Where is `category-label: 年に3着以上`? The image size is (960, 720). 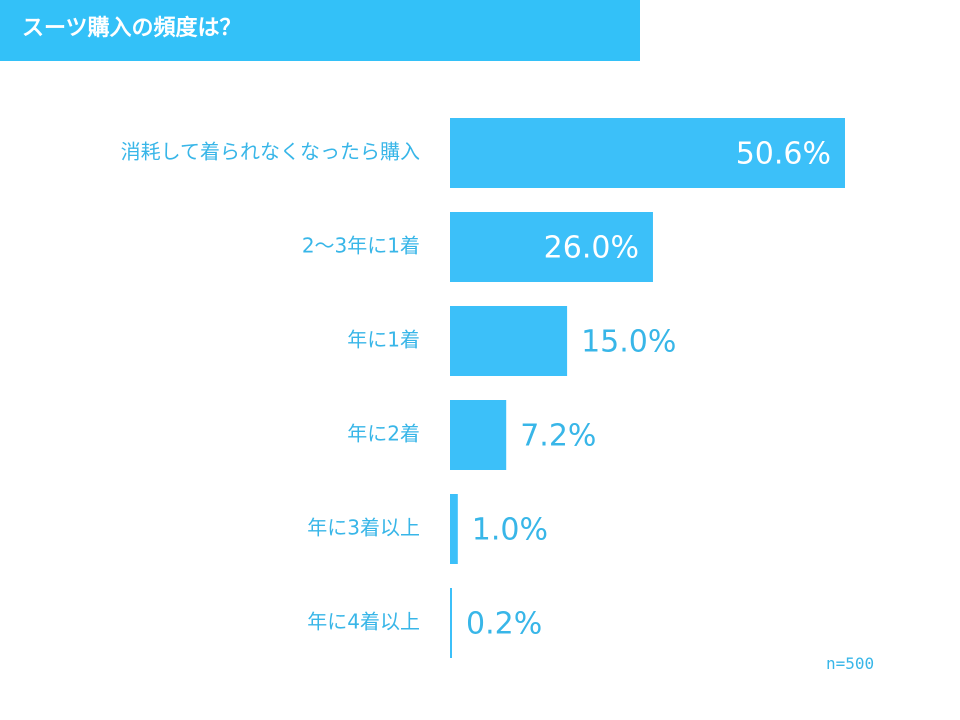 category-label: 年に3着以上 is located at coordinates (363, 528).